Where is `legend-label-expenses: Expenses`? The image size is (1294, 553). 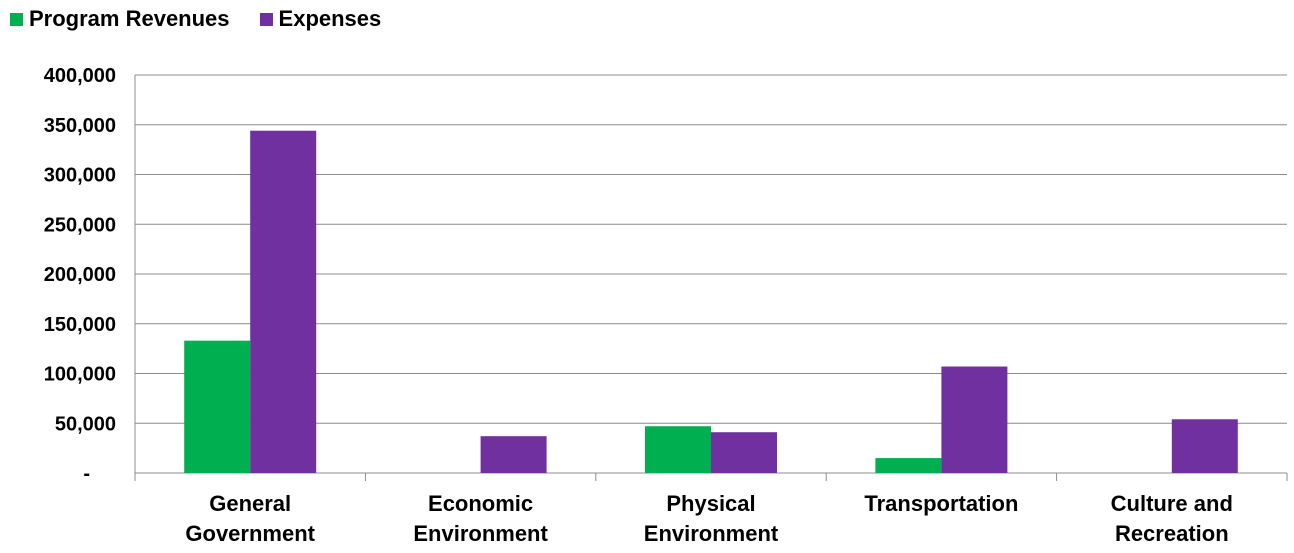 legend-label-expenses: Expenses is located at coordinates (330, 18).